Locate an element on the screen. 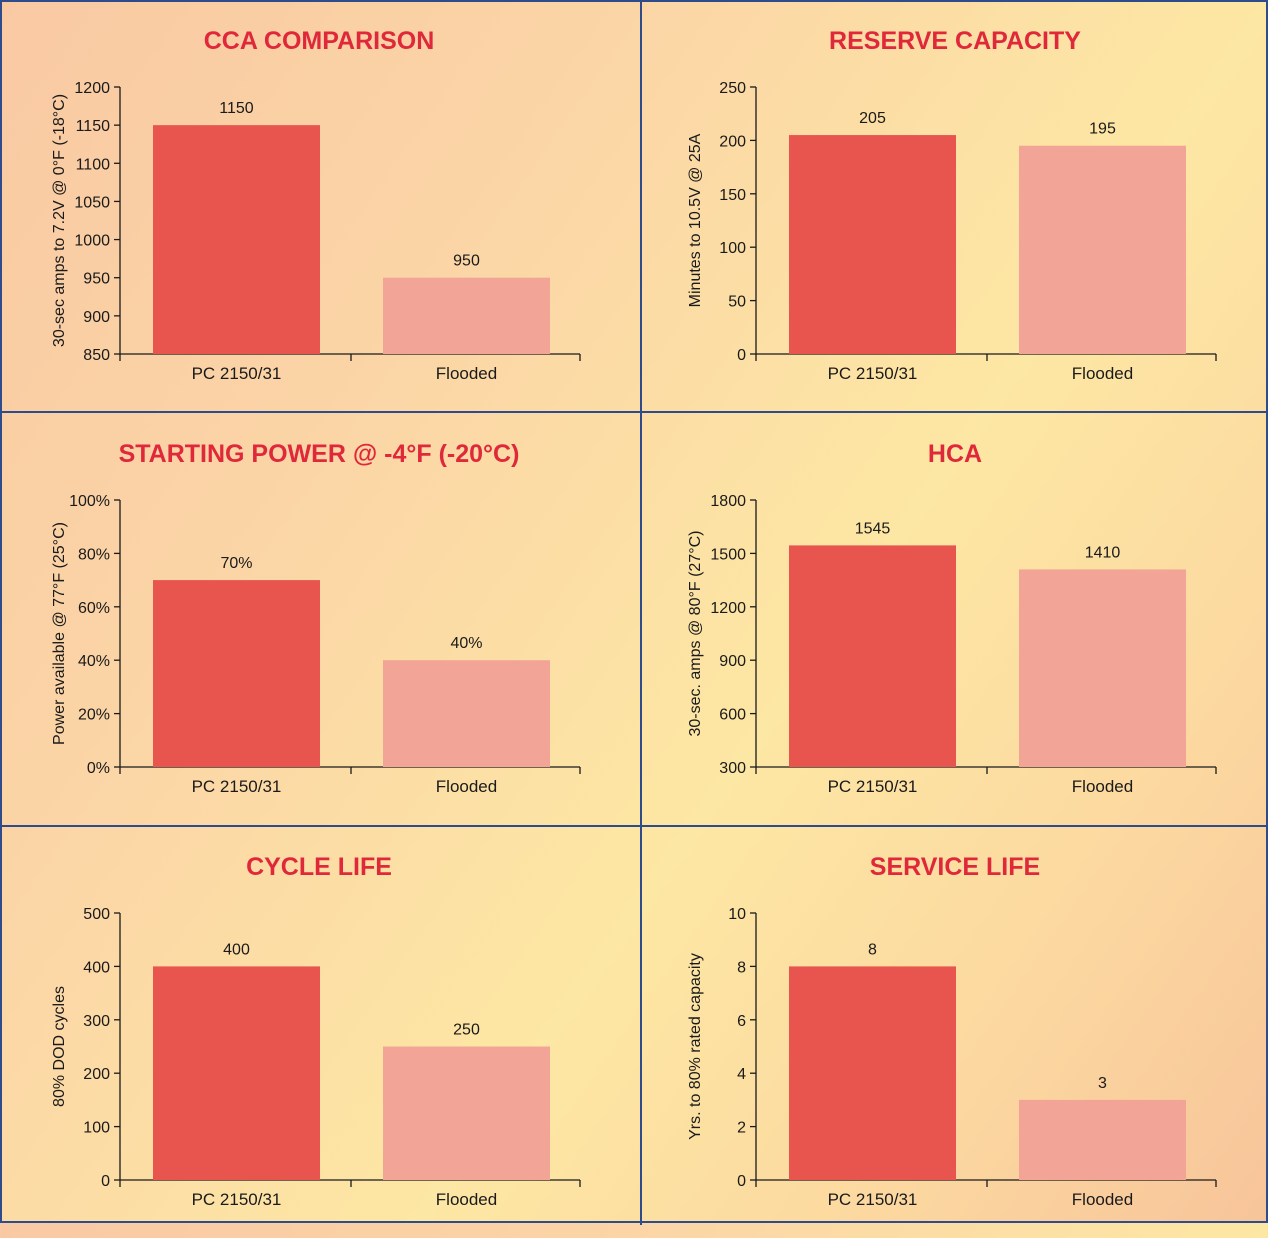 This screenshot has width=1268, height=1238. y-tick-label: 950 is located at coordinates (96, 279).